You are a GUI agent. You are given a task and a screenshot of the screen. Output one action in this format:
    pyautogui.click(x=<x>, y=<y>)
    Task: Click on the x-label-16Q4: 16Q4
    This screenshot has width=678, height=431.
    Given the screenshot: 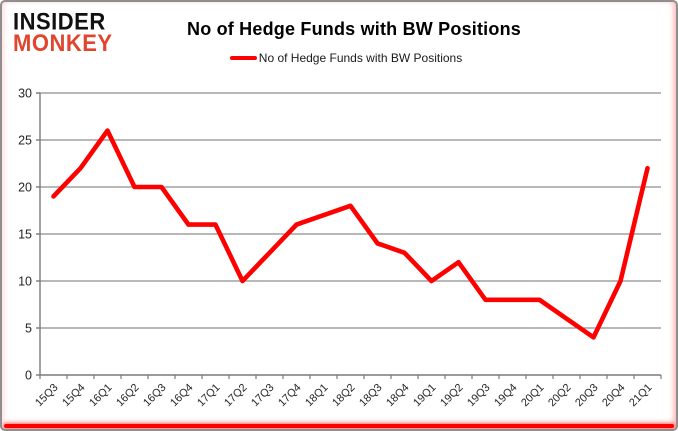 What is the action you would take?
    pyautogui.click(x=182, y=396)
    